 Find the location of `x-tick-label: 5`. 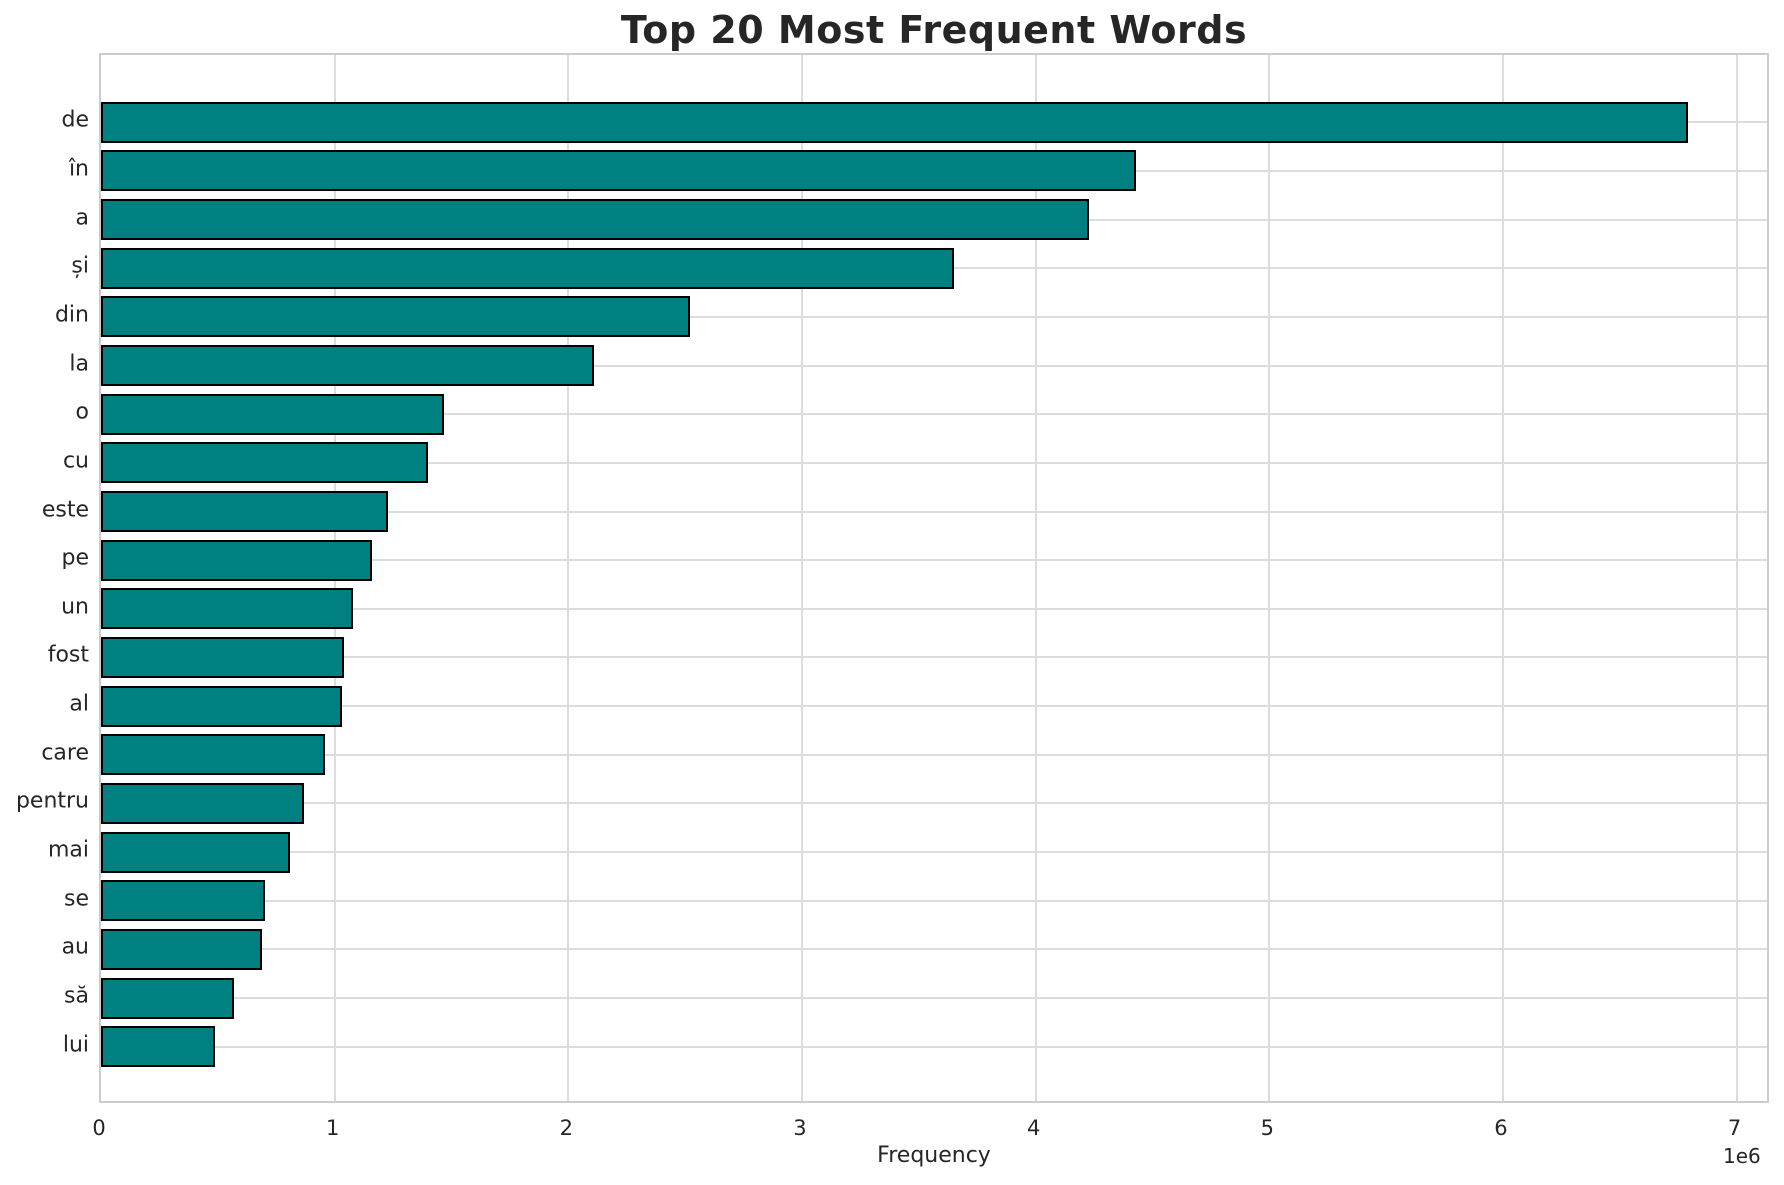

x-tick-label: 5 is located at coordinates (1267, 1128).